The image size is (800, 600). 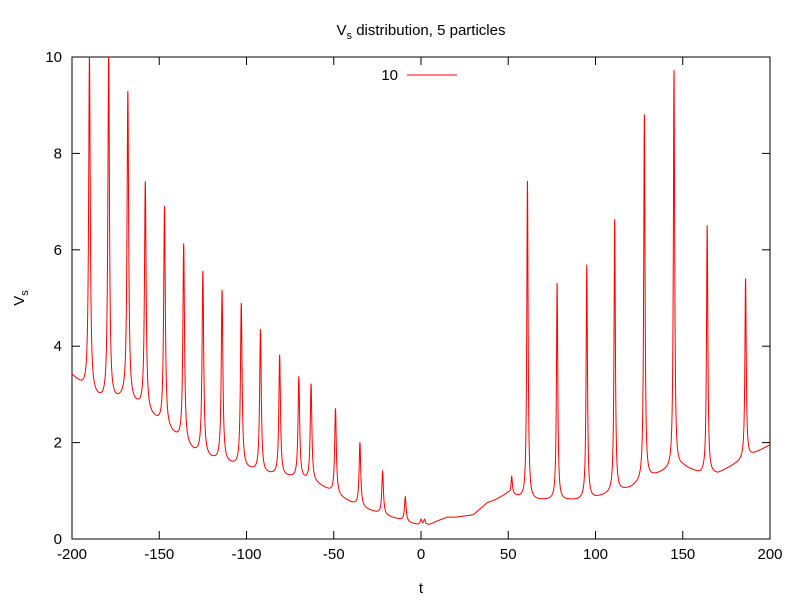 What do you see at coordinates (595, 554) in the screenshot?
I see `x-tick-label: 100` at bounding box center [595, 554].